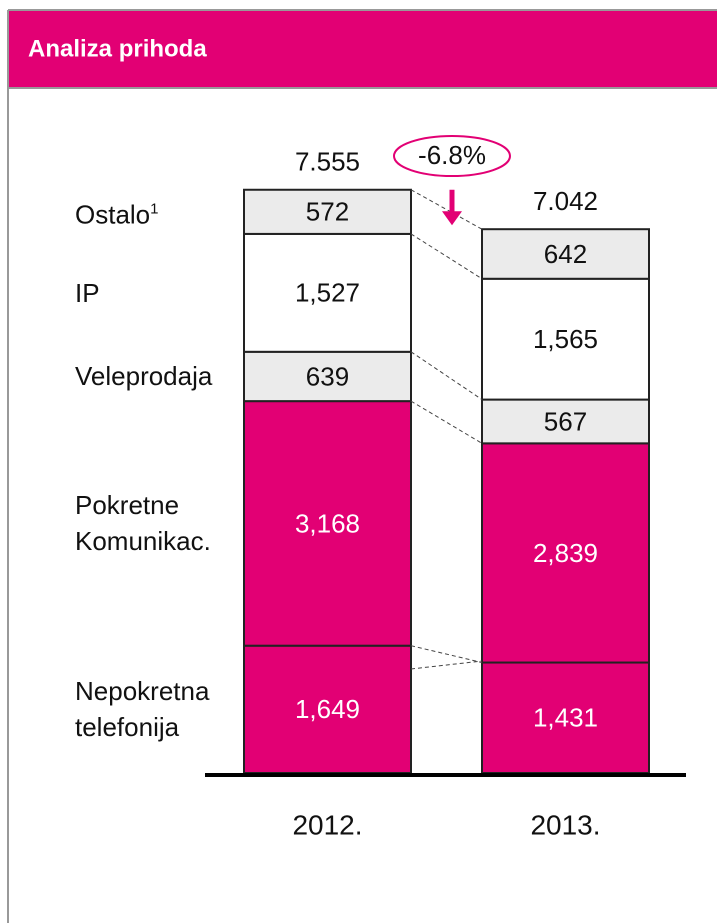 The width and height of the screenshot is (717, 923). Describe the element at coordinates (362, 49) in the screenshot. I see `header-band` at that location.